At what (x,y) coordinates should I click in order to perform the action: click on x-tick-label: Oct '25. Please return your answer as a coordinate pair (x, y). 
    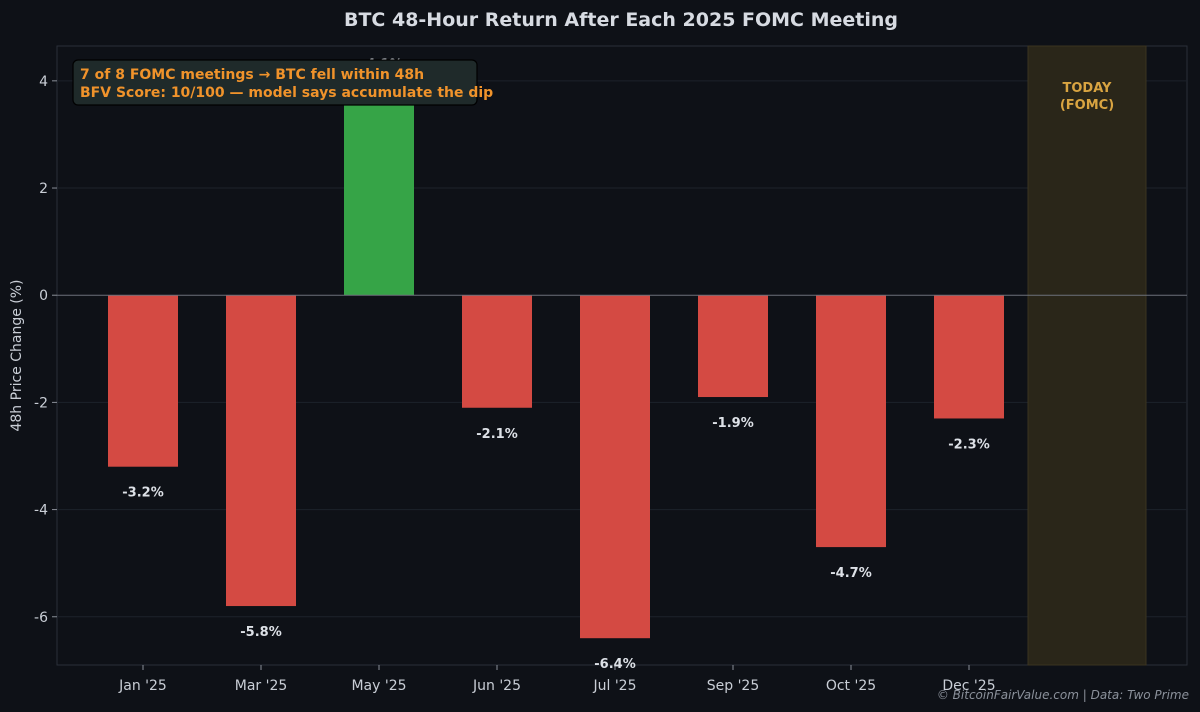
    Looking at the image, I should click on (851, 686).